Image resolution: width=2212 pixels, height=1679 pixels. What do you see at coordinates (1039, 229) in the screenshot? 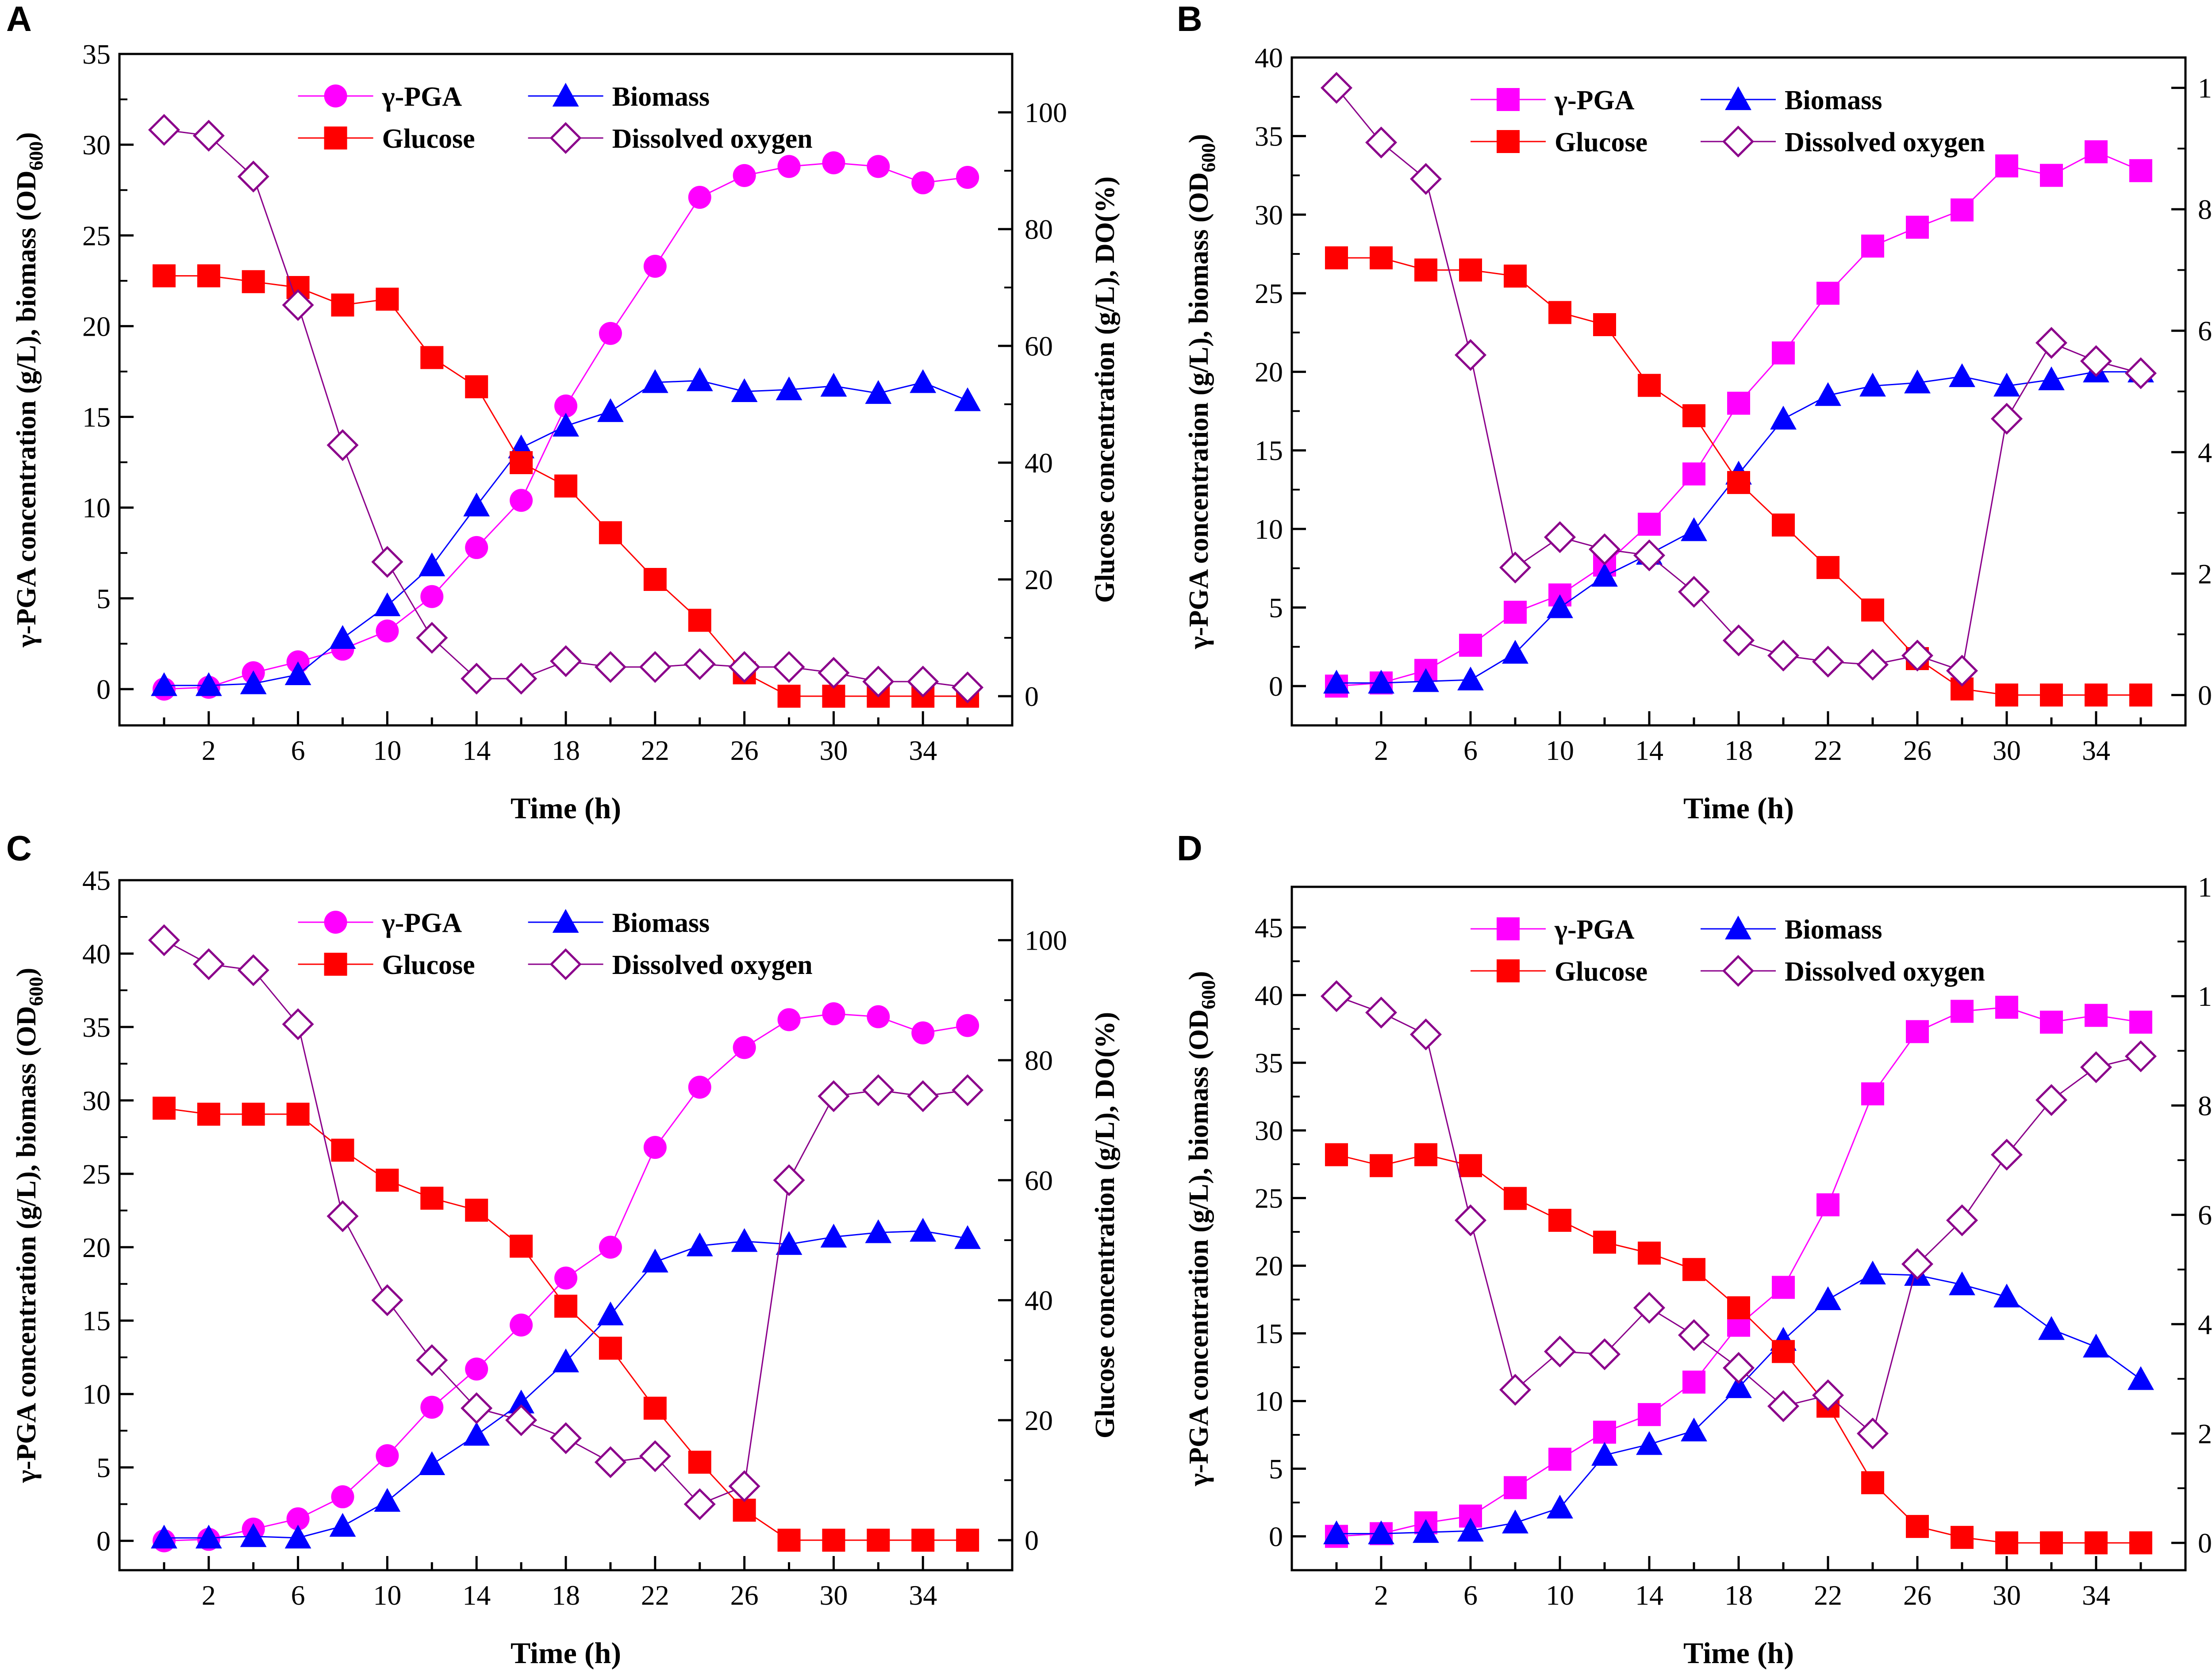
I see `y2-tick-label: 80` at bounding box center [1039, 229].